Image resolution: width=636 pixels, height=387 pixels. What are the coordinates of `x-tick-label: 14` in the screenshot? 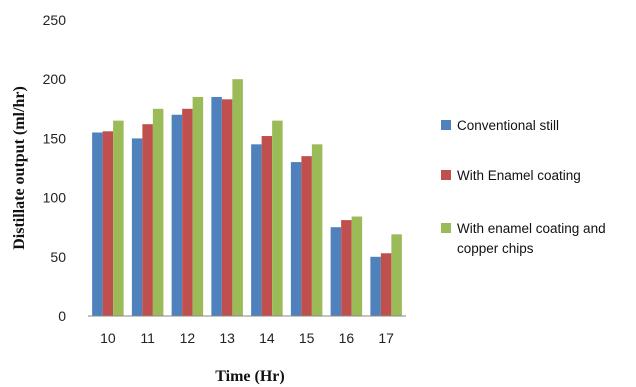 It's located at (267, 338).